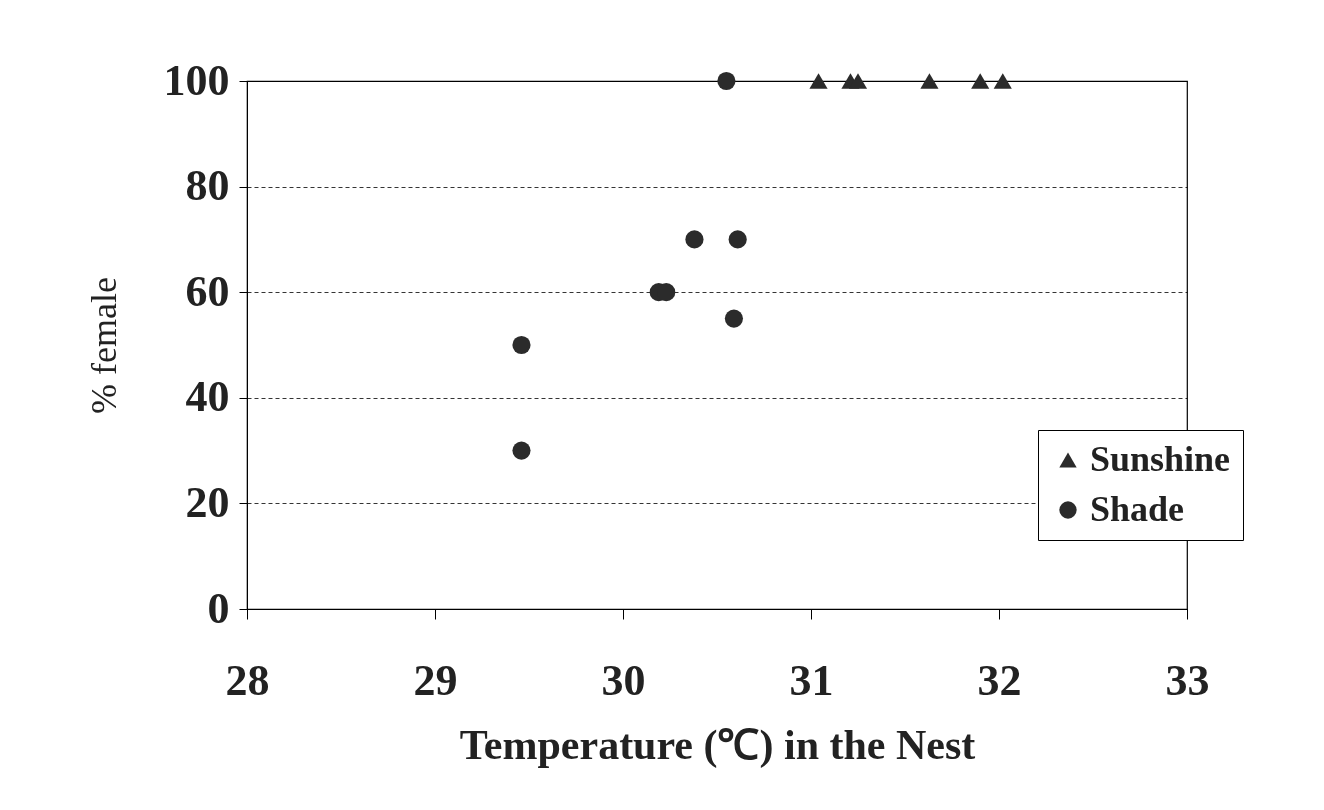 This screenshot has width=1324, height=810. What do you see at coordinates (218, 608) in the screenshot?
I see `y-tick-label: 0` at bounding box center [218, 608].